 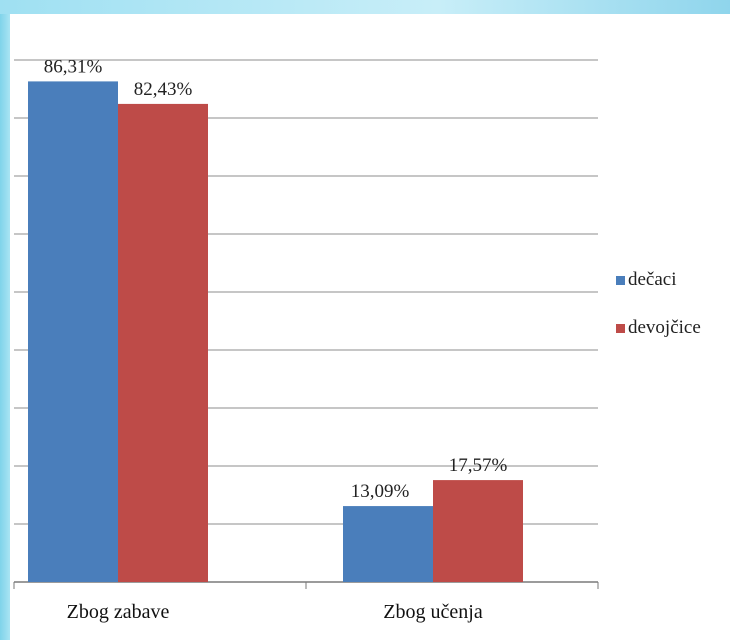 I want to click on legend-item-devojcice: devojčice, so click(x=658, y=328).